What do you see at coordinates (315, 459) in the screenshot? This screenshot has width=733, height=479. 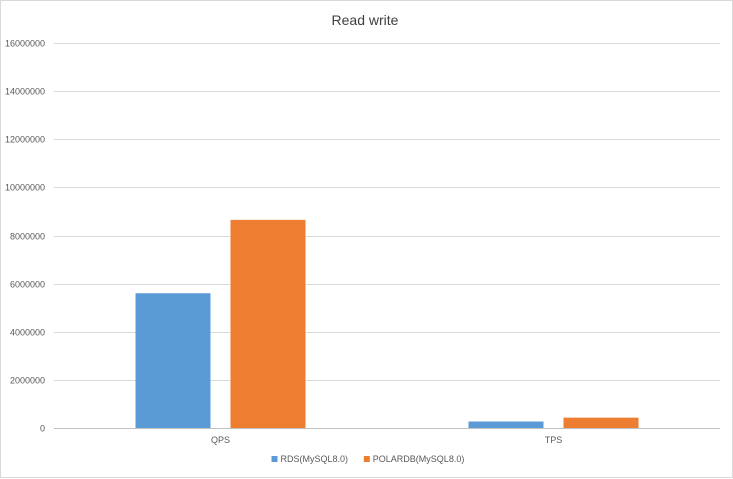 I see `legend-label: RDS(MySQL8.0)` at bounding box center [315, 459].